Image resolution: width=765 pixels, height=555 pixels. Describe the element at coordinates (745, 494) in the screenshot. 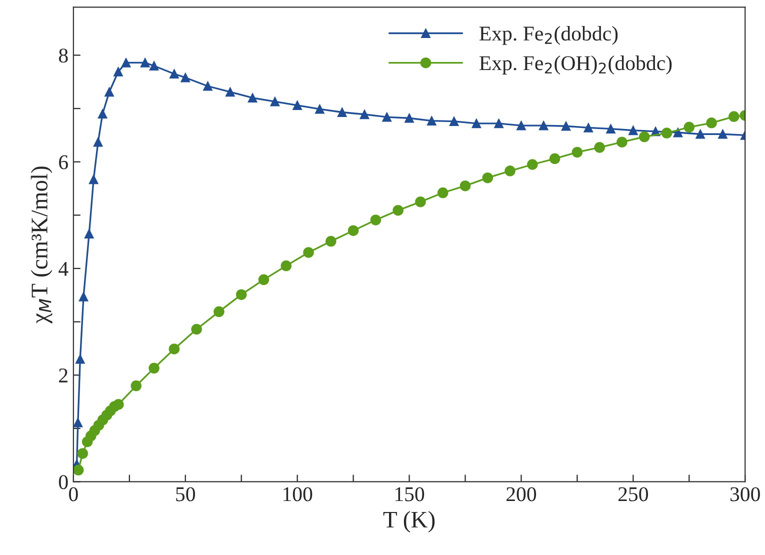

I see `x-tick-label: 300` at that location.